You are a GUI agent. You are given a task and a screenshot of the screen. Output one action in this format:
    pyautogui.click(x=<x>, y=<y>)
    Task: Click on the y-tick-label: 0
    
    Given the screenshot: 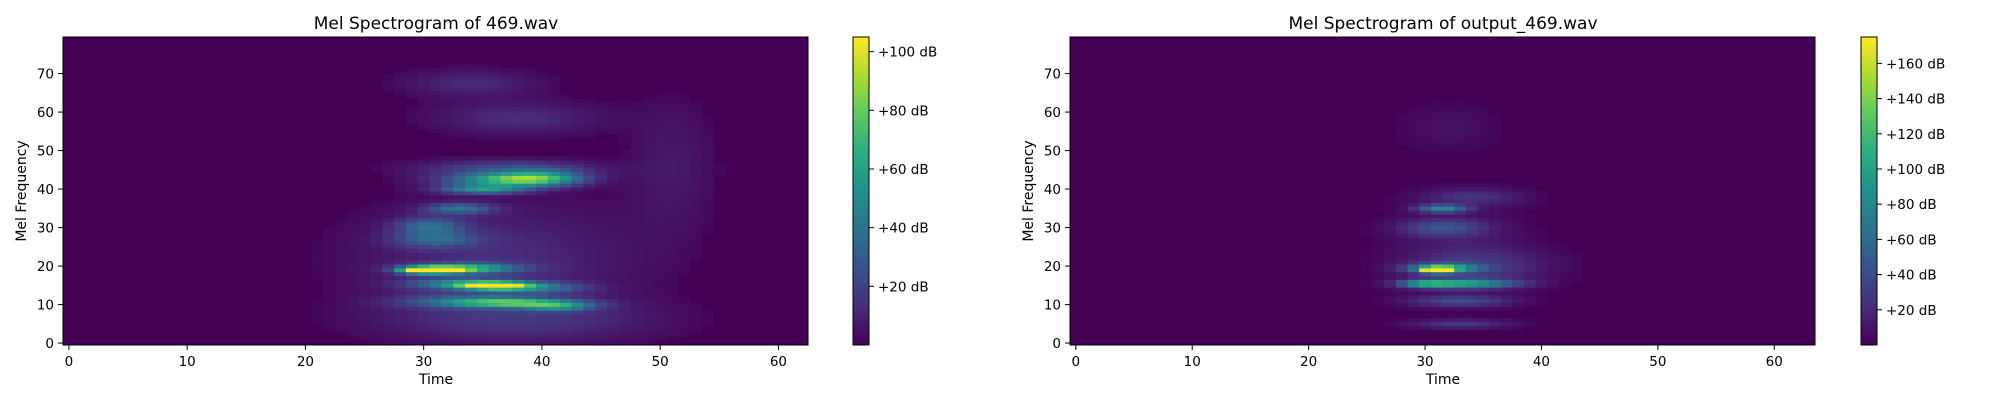 What is the action you would take?
    pyautogui.click(x=1056, y=344)
    